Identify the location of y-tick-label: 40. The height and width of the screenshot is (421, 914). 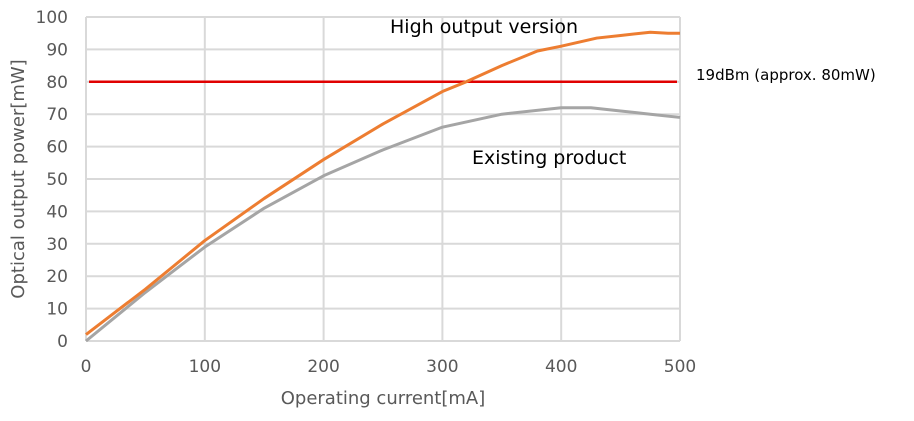
(57, 212).